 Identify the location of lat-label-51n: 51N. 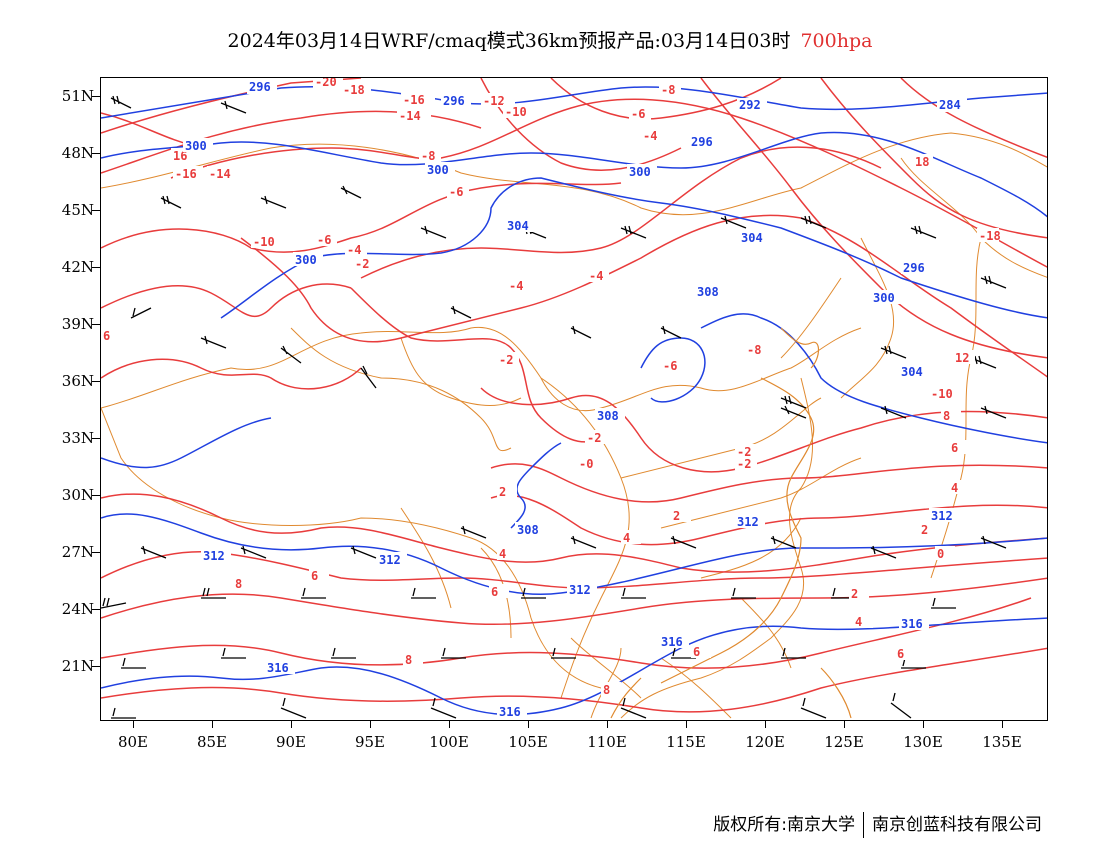
(77, 96).